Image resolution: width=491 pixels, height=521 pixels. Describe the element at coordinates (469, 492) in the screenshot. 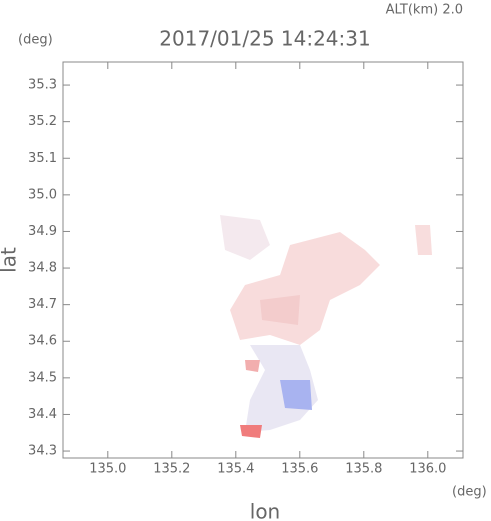

I see `x-unit: (deg)` at that location.